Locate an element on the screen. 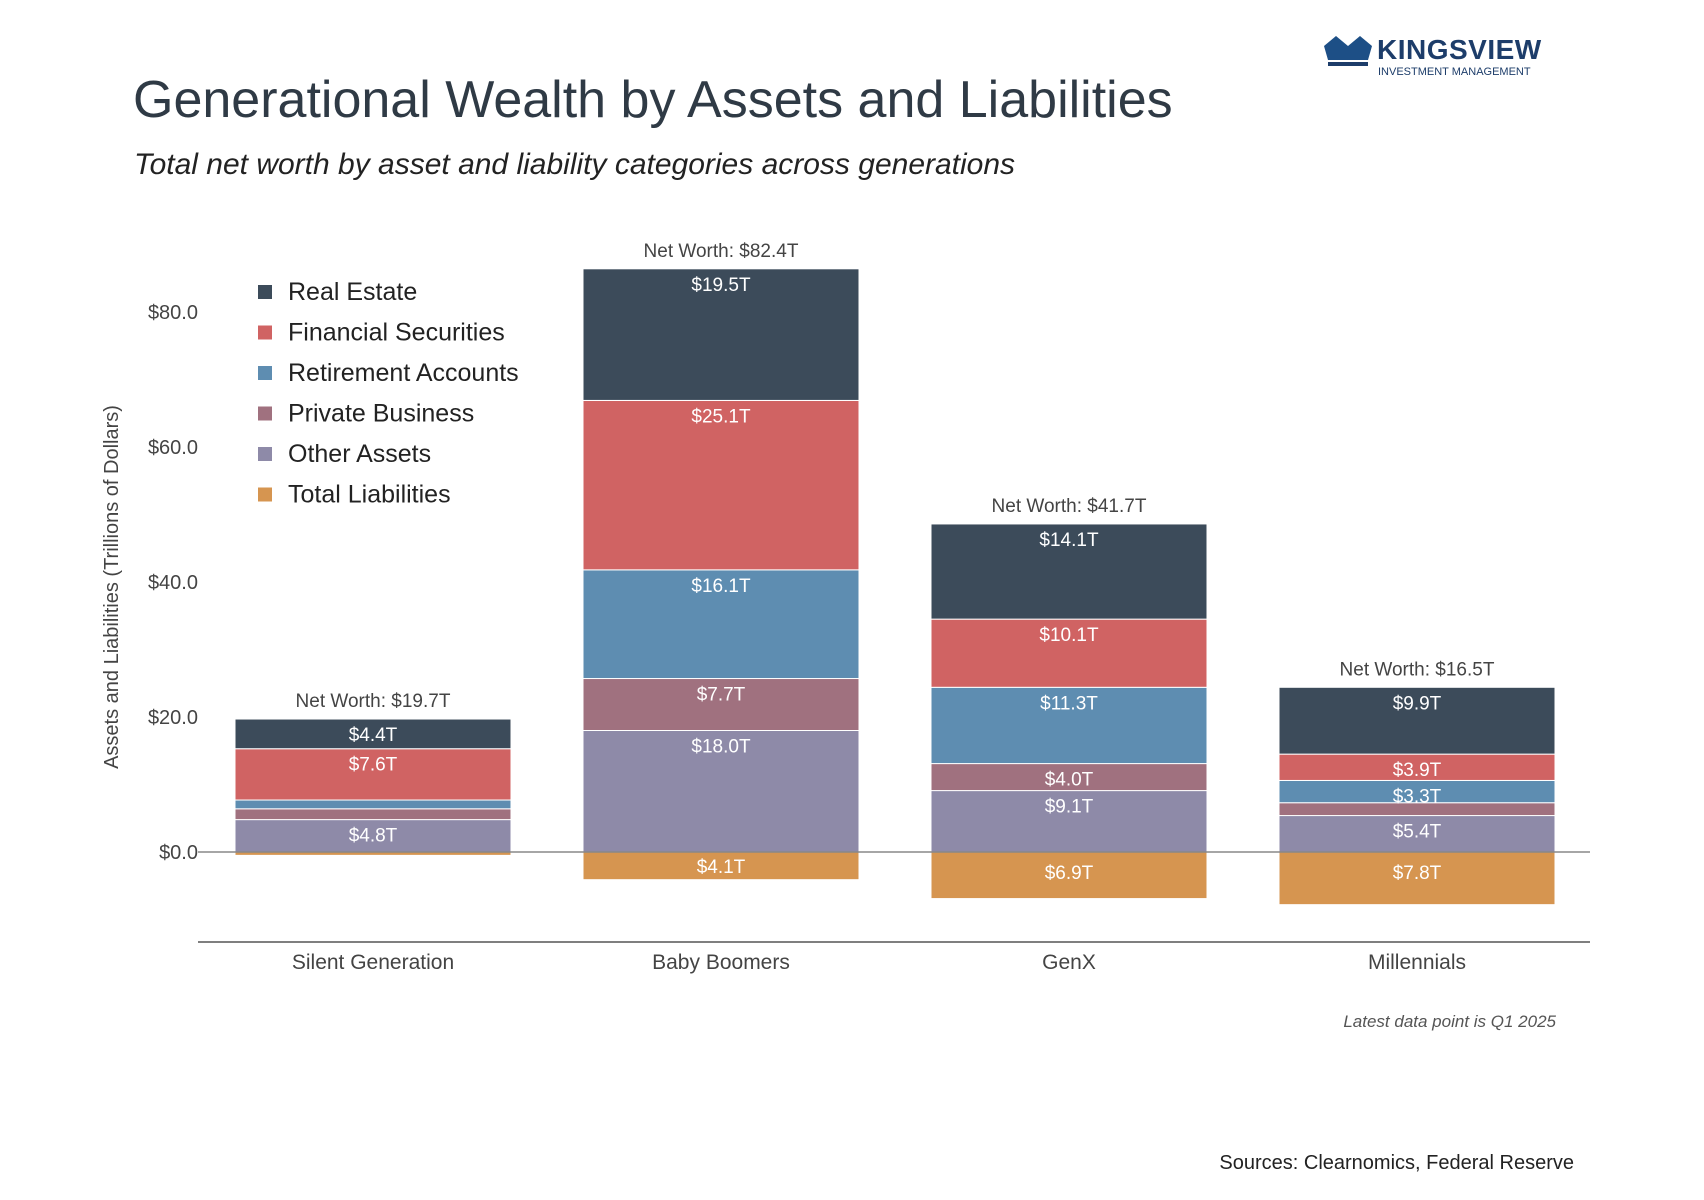 The width and height of the screenshot is (1704, 1200). legend-label: Retirement Accounts is located at coordinates (403, 373).